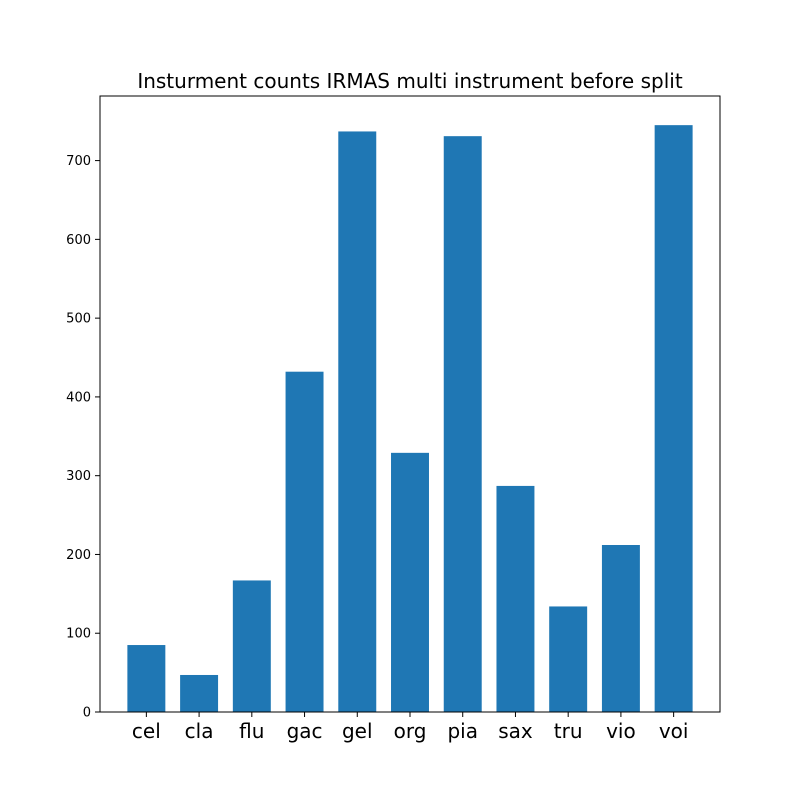  I want to click on bar-cla, so click(199, 693).